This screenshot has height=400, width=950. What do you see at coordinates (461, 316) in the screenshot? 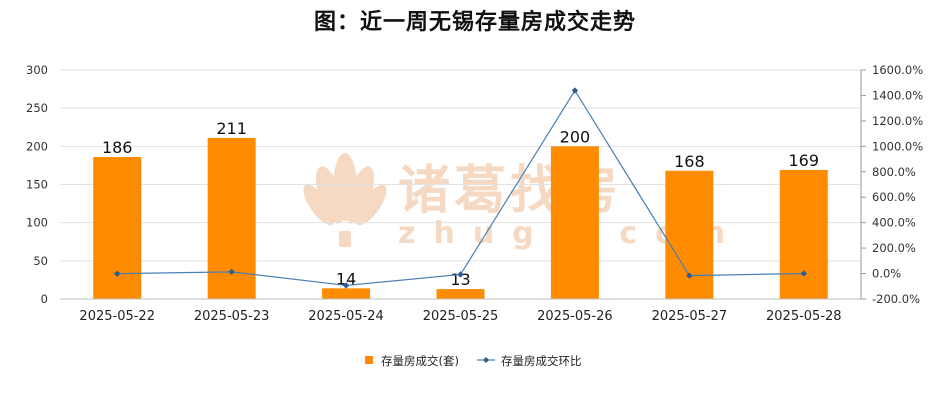
I see `x-axis-tick-label: 2025-05-25` at bounding box center [461, 316].